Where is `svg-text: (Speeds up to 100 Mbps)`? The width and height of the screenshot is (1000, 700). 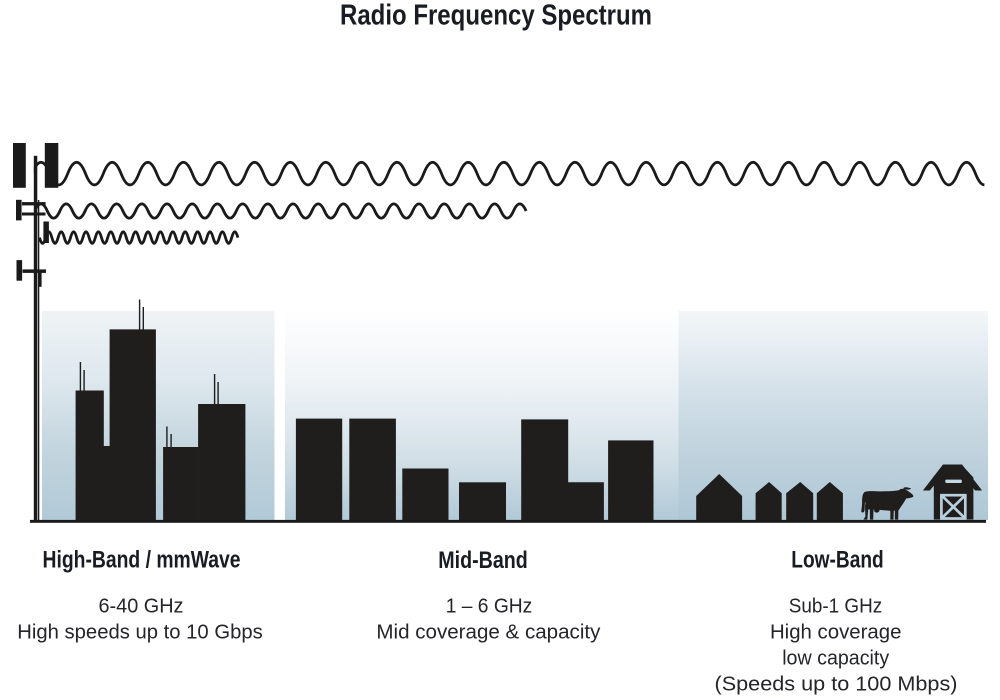 svg-text: (Speeds up to 100 Mbps) is located at coordinates (836, 684).